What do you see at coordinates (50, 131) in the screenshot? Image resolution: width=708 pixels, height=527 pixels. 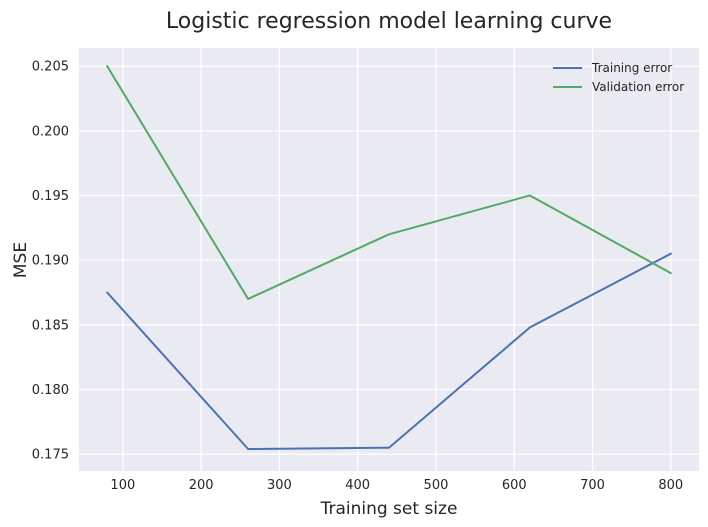 I see `y-tick-label: 0.200` at bounding box center [50, 131].